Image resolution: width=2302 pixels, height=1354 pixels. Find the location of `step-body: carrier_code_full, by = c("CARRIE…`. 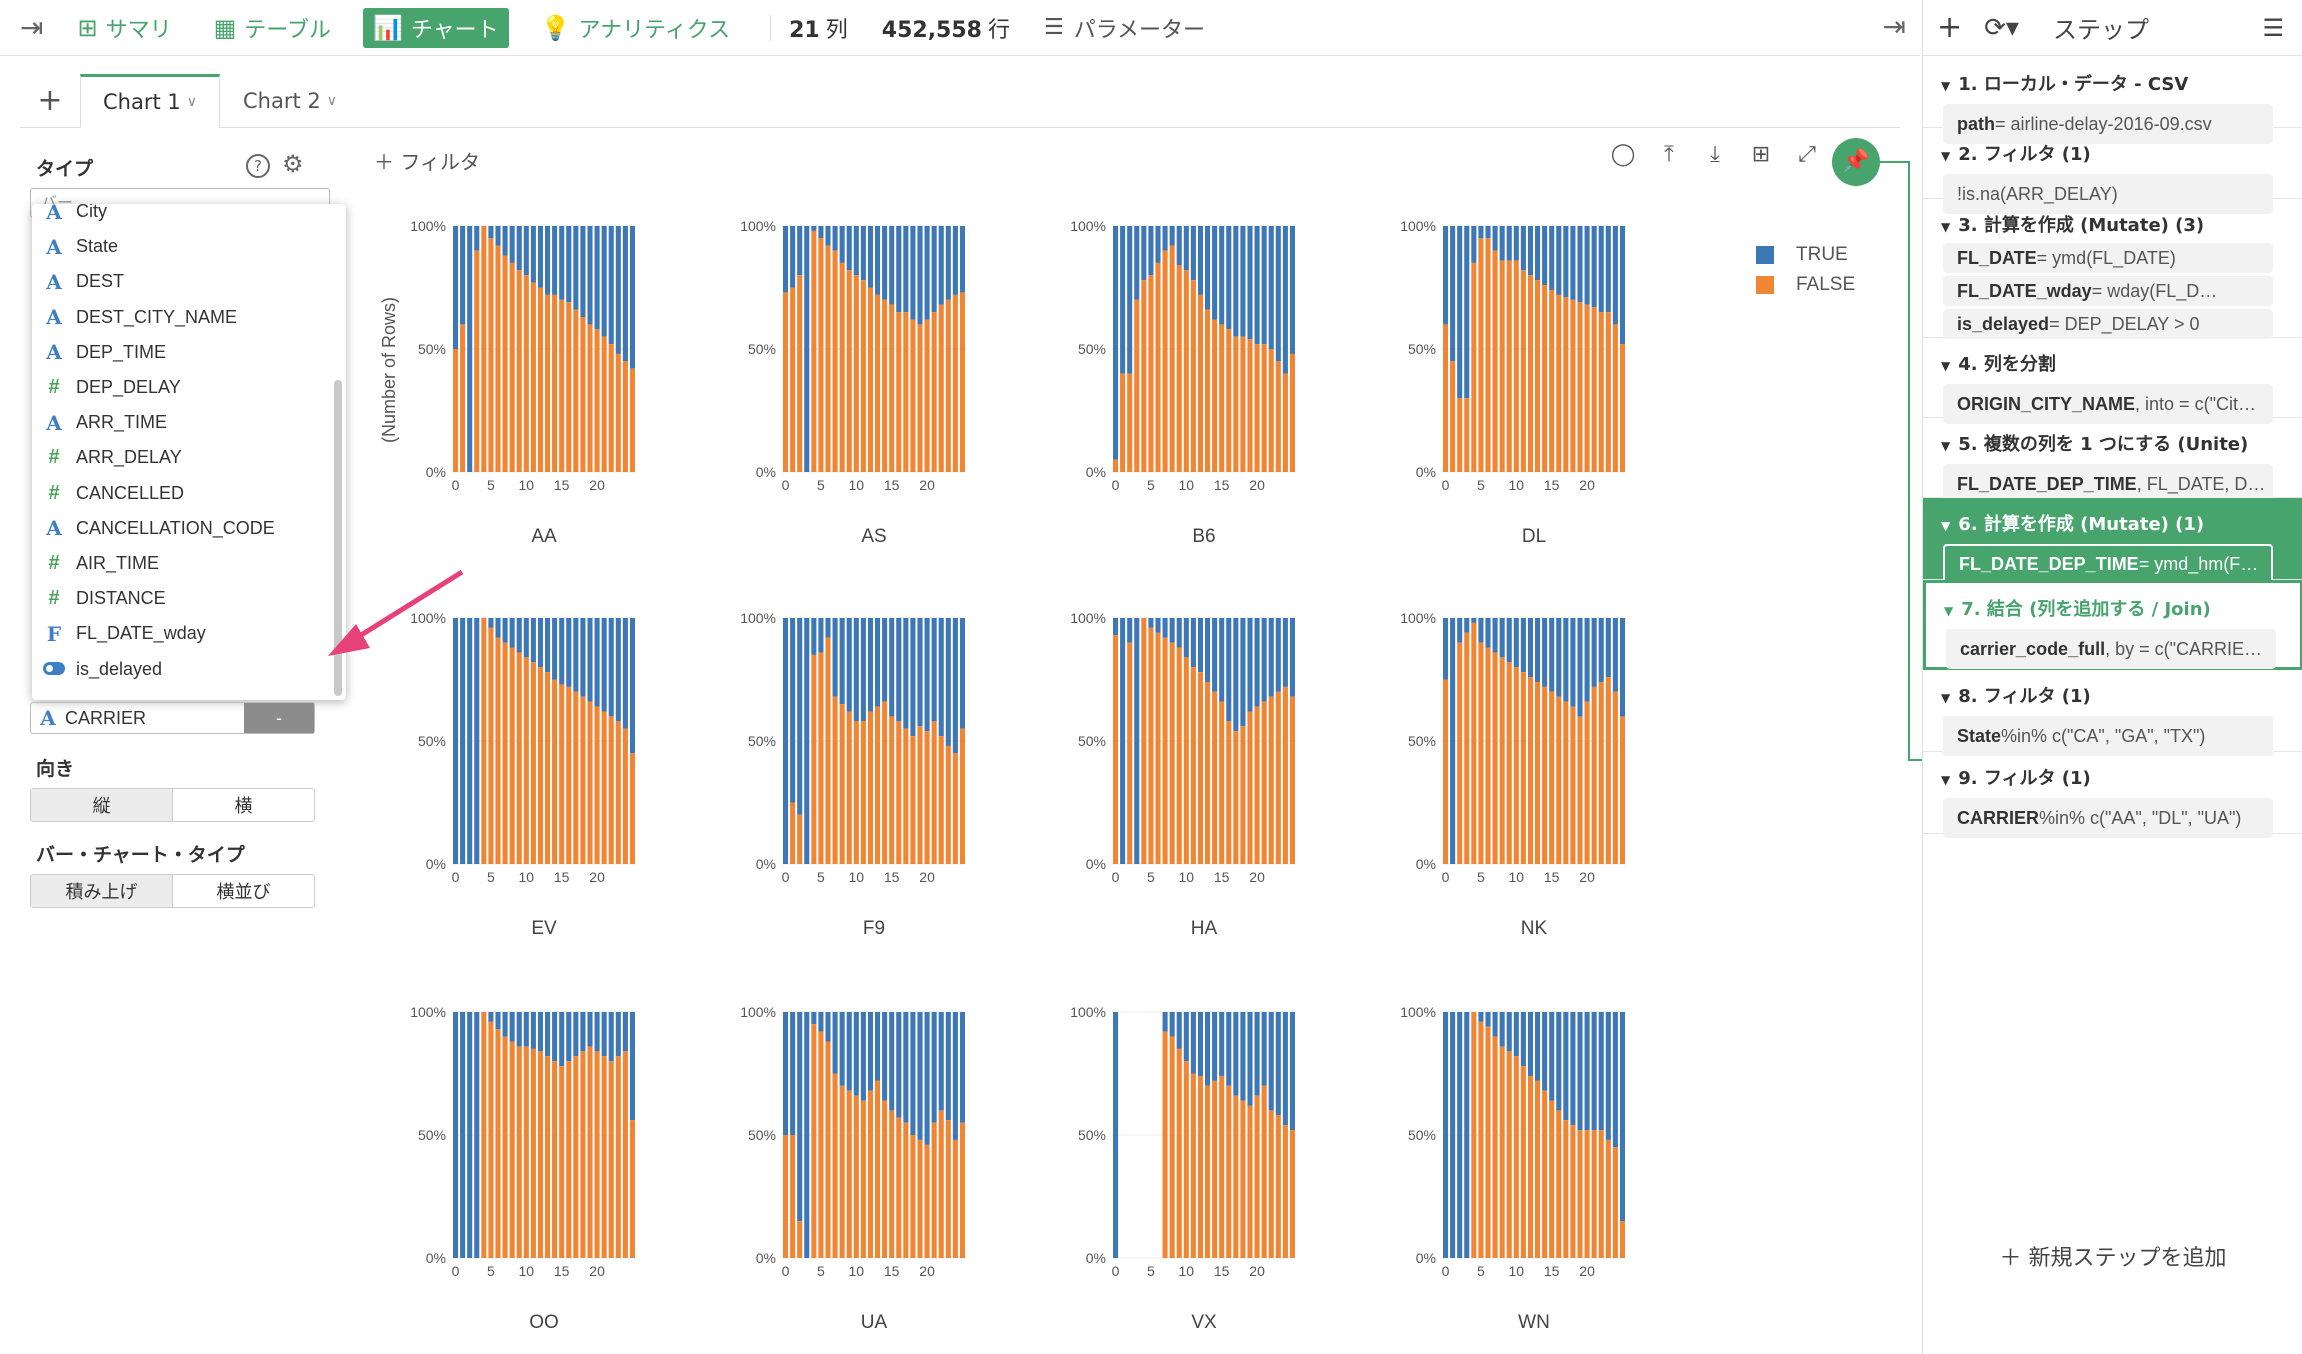

step-body: carrier_code_full, by = c("CARRIE… is located at coordinates (2111, 649).